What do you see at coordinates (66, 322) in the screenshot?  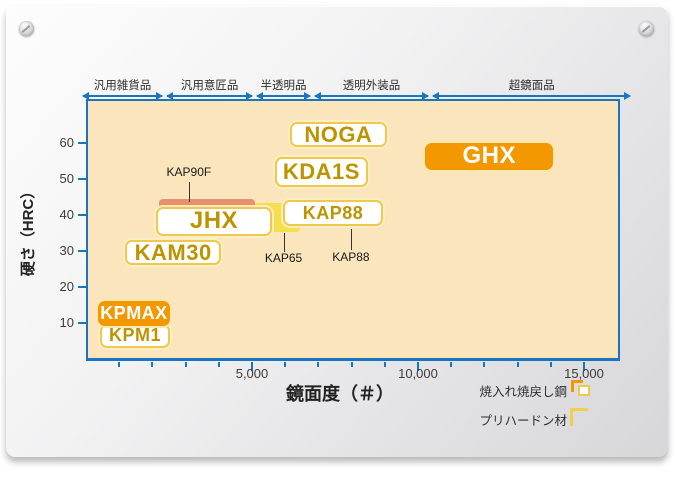 I see `y-tick-label: 10` at bounding box center [66, 322].